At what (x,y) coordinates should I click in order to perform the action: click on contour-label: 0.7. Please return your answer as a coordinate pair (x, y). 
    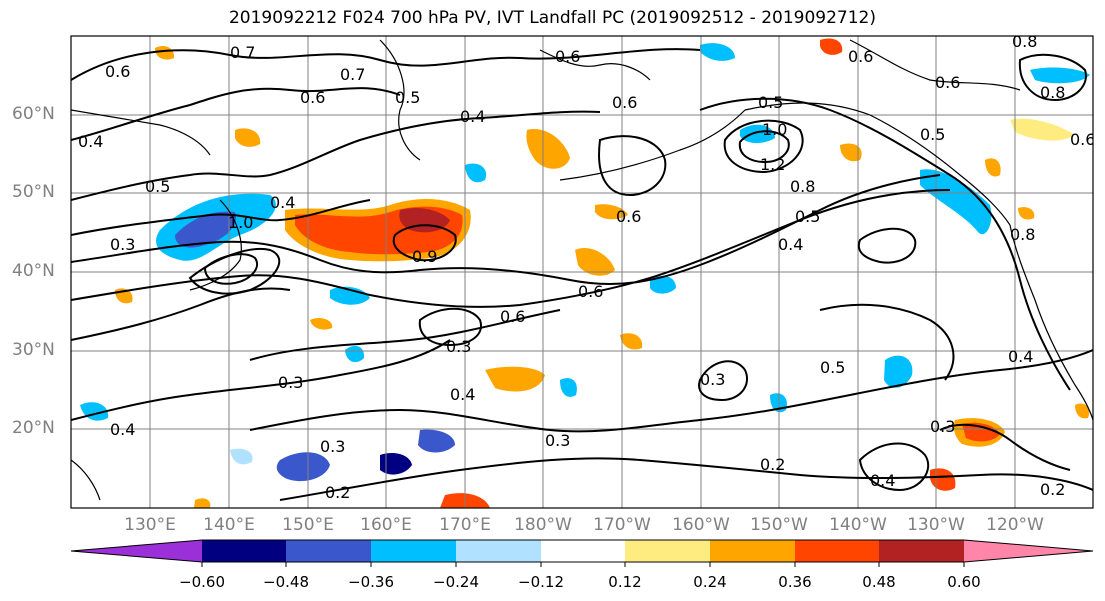
    Looking at the image, I should click on (242, 52).